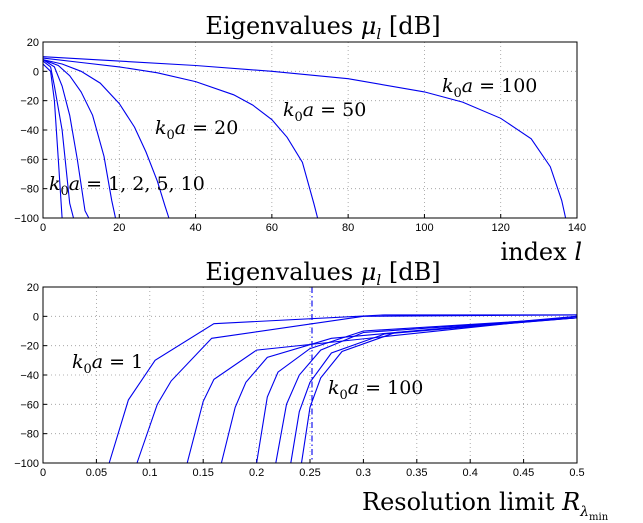 The image size is (643, 523). What do you see at coordinates (127, 186) in the screenshot?
I see `annotation-k0a-1-2-5-10: k0a = 1, 2, 5, 10` at bounding box center [127, 186].